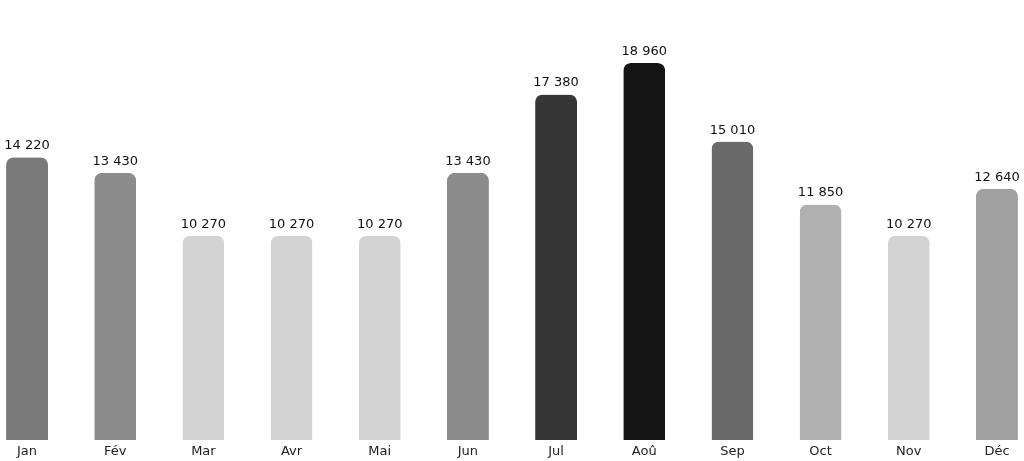 The height and width of the screenshot is (461, 1024). I want to click on x-tick-label: Fév, so click(115, 450).